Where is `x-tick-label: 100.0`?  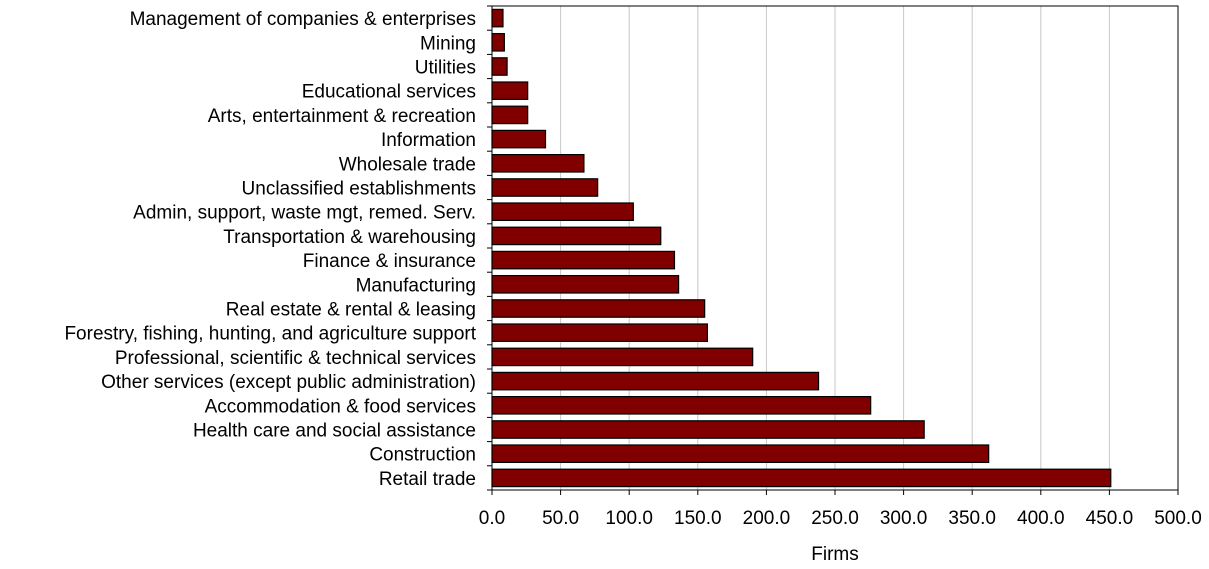 x-tick-label: 100.0 is located at coordinates (629, 518).